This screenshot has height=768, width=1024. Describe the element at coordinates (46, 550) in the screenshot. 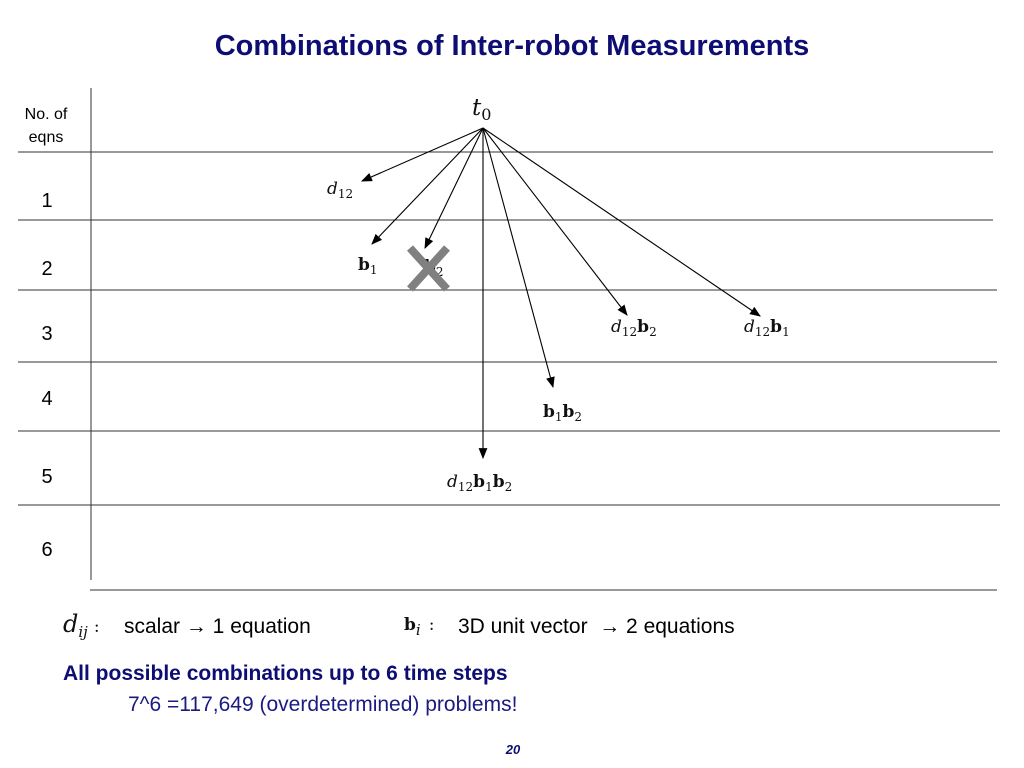

I see `row-number: 6` at that location.